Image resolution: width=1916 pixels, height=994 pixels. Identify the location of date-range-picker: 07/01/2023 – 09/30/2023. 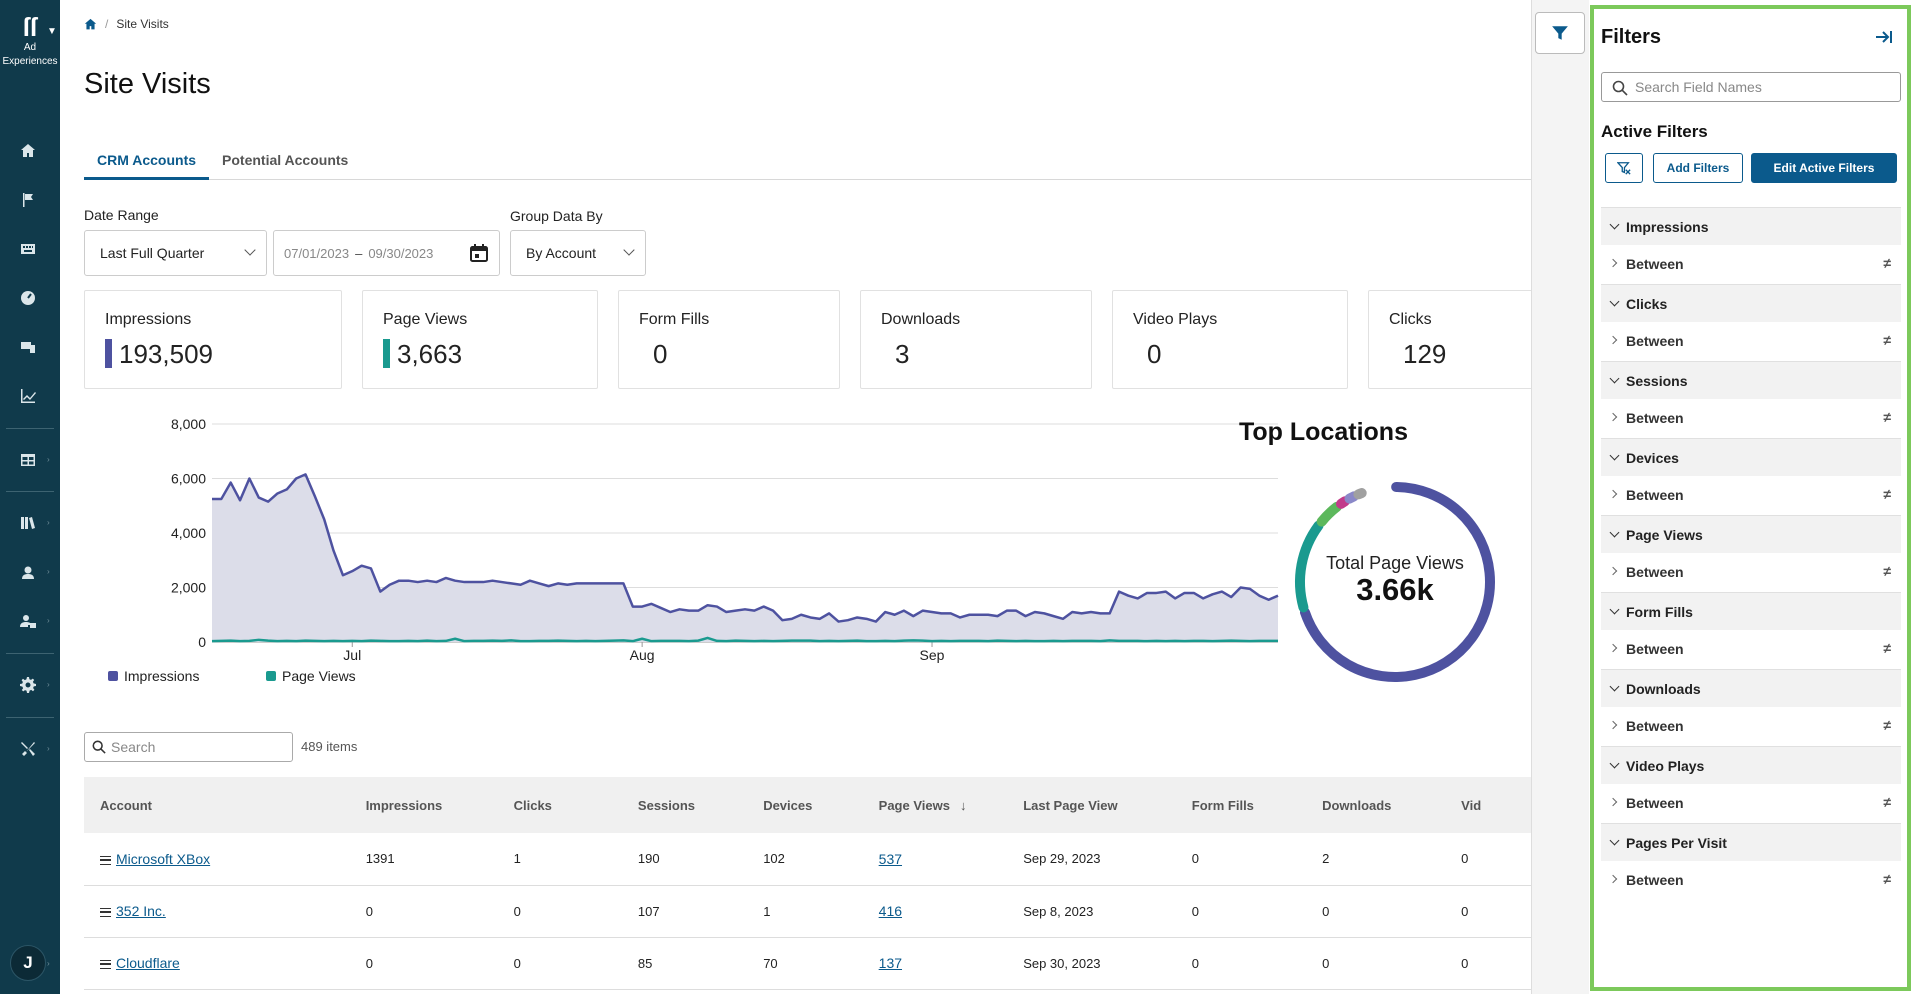
(386, 253).